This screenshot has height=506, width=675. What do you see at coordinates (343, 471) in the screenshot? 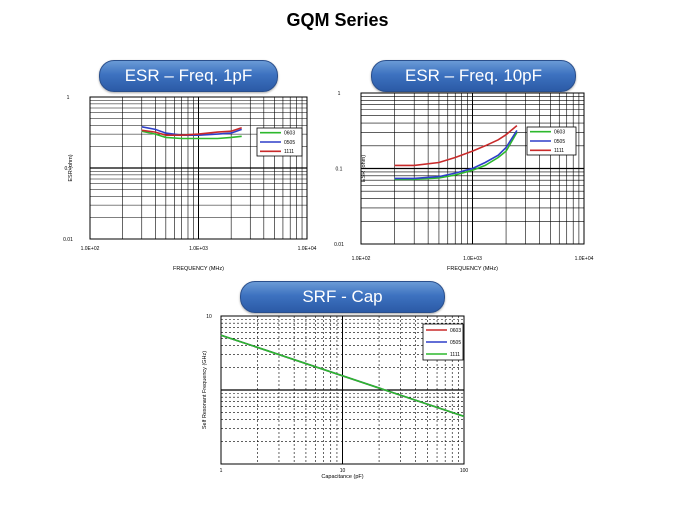
I see `x-tick-label: 10` at bounding box center [343, 471].